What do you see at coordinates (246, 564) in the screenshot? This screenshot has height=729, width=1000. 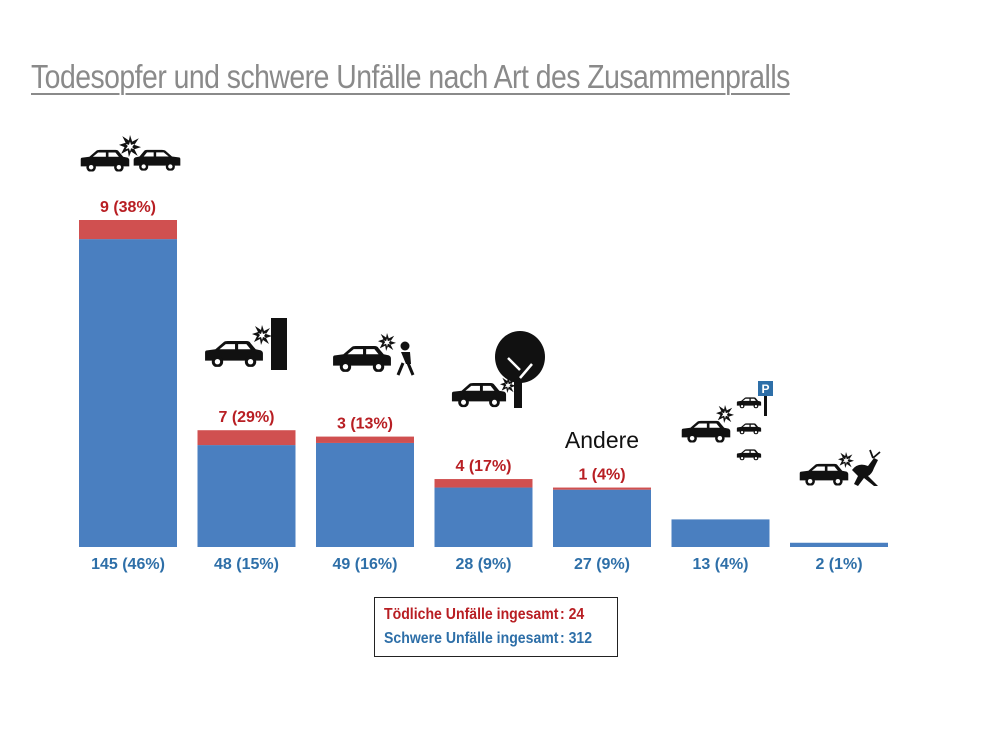 I see `data-label-severe: 48 (15%)` at bounding box center [246, 564].